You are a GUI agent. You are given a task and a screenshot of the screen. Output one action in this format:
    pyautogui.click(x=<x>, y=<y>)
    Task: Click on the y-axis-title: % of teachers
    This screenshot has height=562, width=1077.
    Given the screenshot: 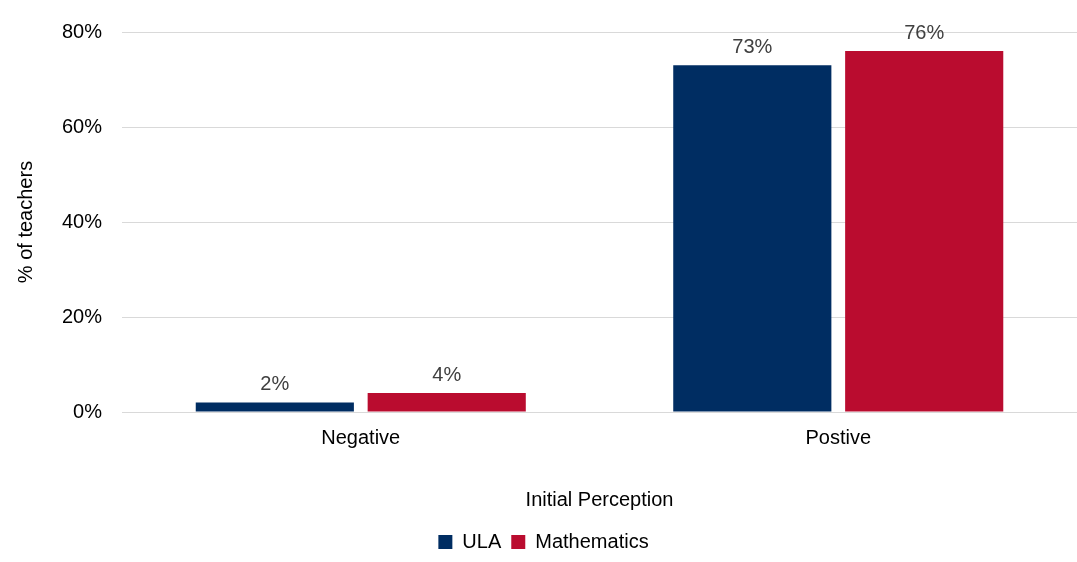 What is the action you would take?
    pyautogui.click(x=24, y=222)
    